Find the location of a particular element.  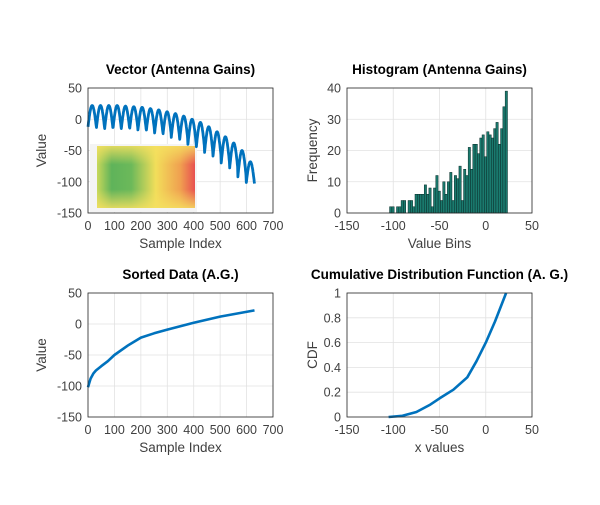

x-tick-label: 600 is located at coordinates (246, 430).